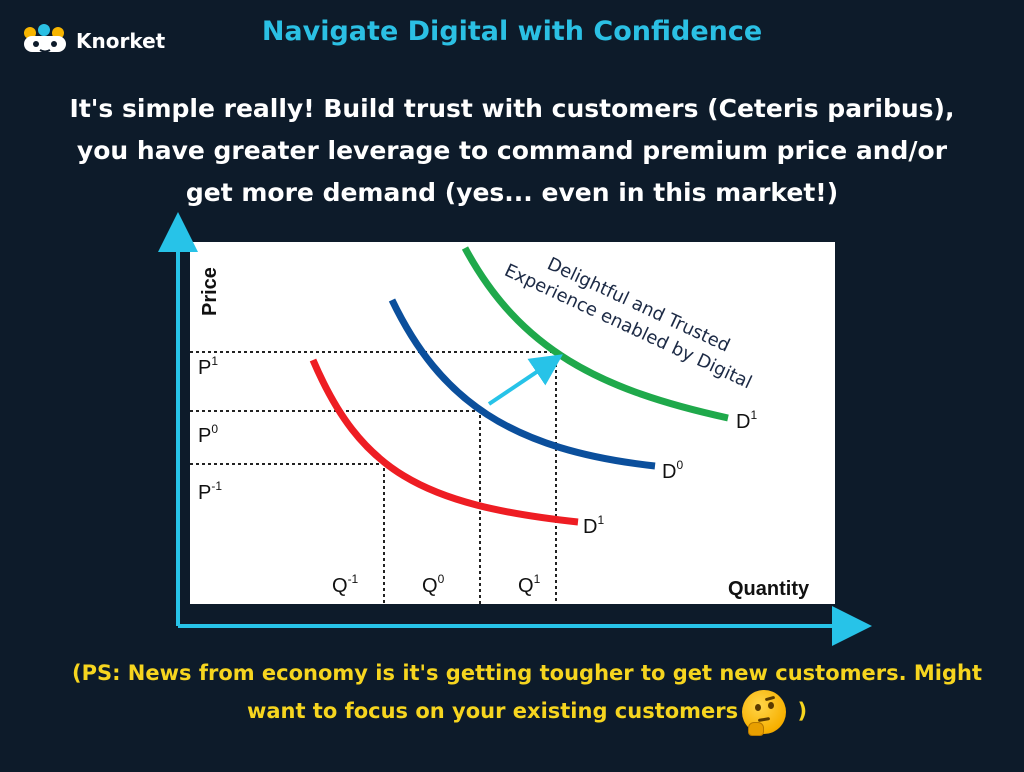  Describe the element at coordinates (512, 31) in the screenshot. I see `page-title: Navigate Digital with Confidence` at that location.